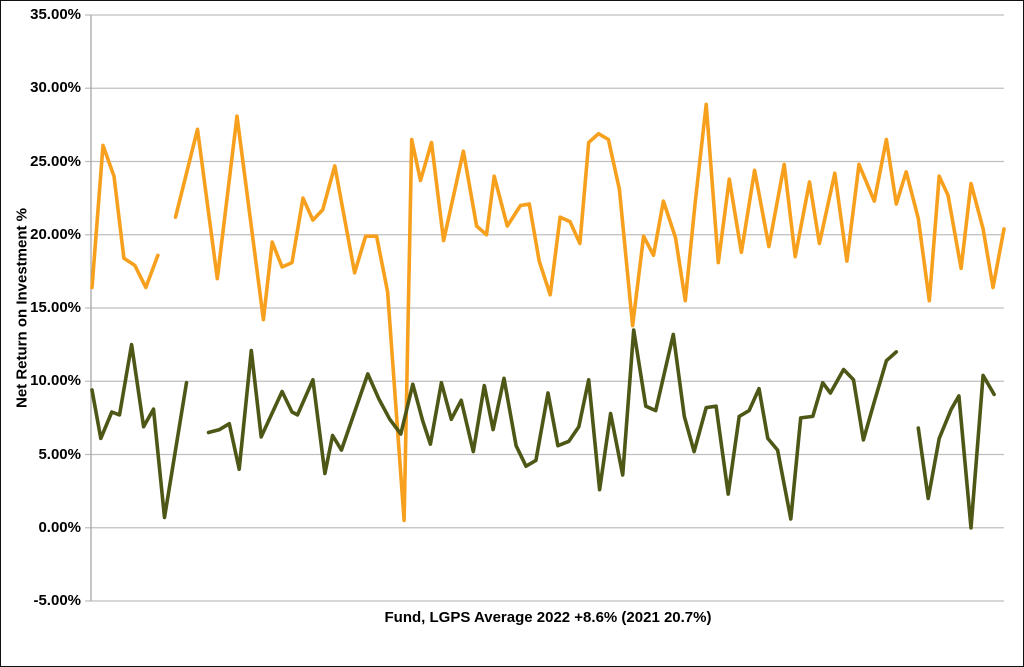 The height and width of the screenshot is (667, 1024). I want to click on y-tick-label: 30.00%, so click(55, 88).